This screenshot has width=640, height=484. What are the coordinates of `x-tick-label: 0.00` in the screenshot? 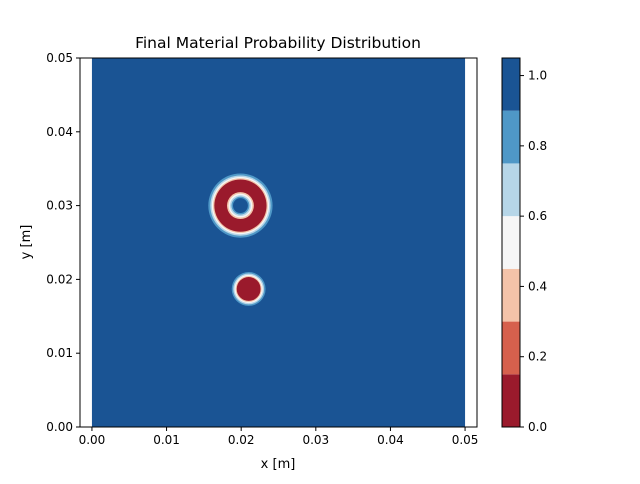 It's located at (92, 440).